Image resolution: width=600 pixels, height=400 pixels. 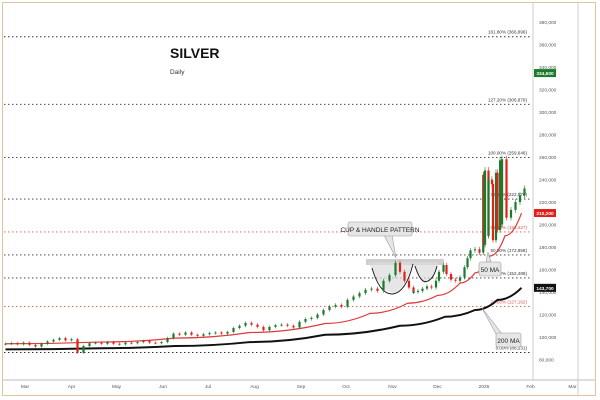 What do you see at coordinates (530, 387) in the screenshot?
I see `x-tick-label: Feb` at bounding box center [530, 387].